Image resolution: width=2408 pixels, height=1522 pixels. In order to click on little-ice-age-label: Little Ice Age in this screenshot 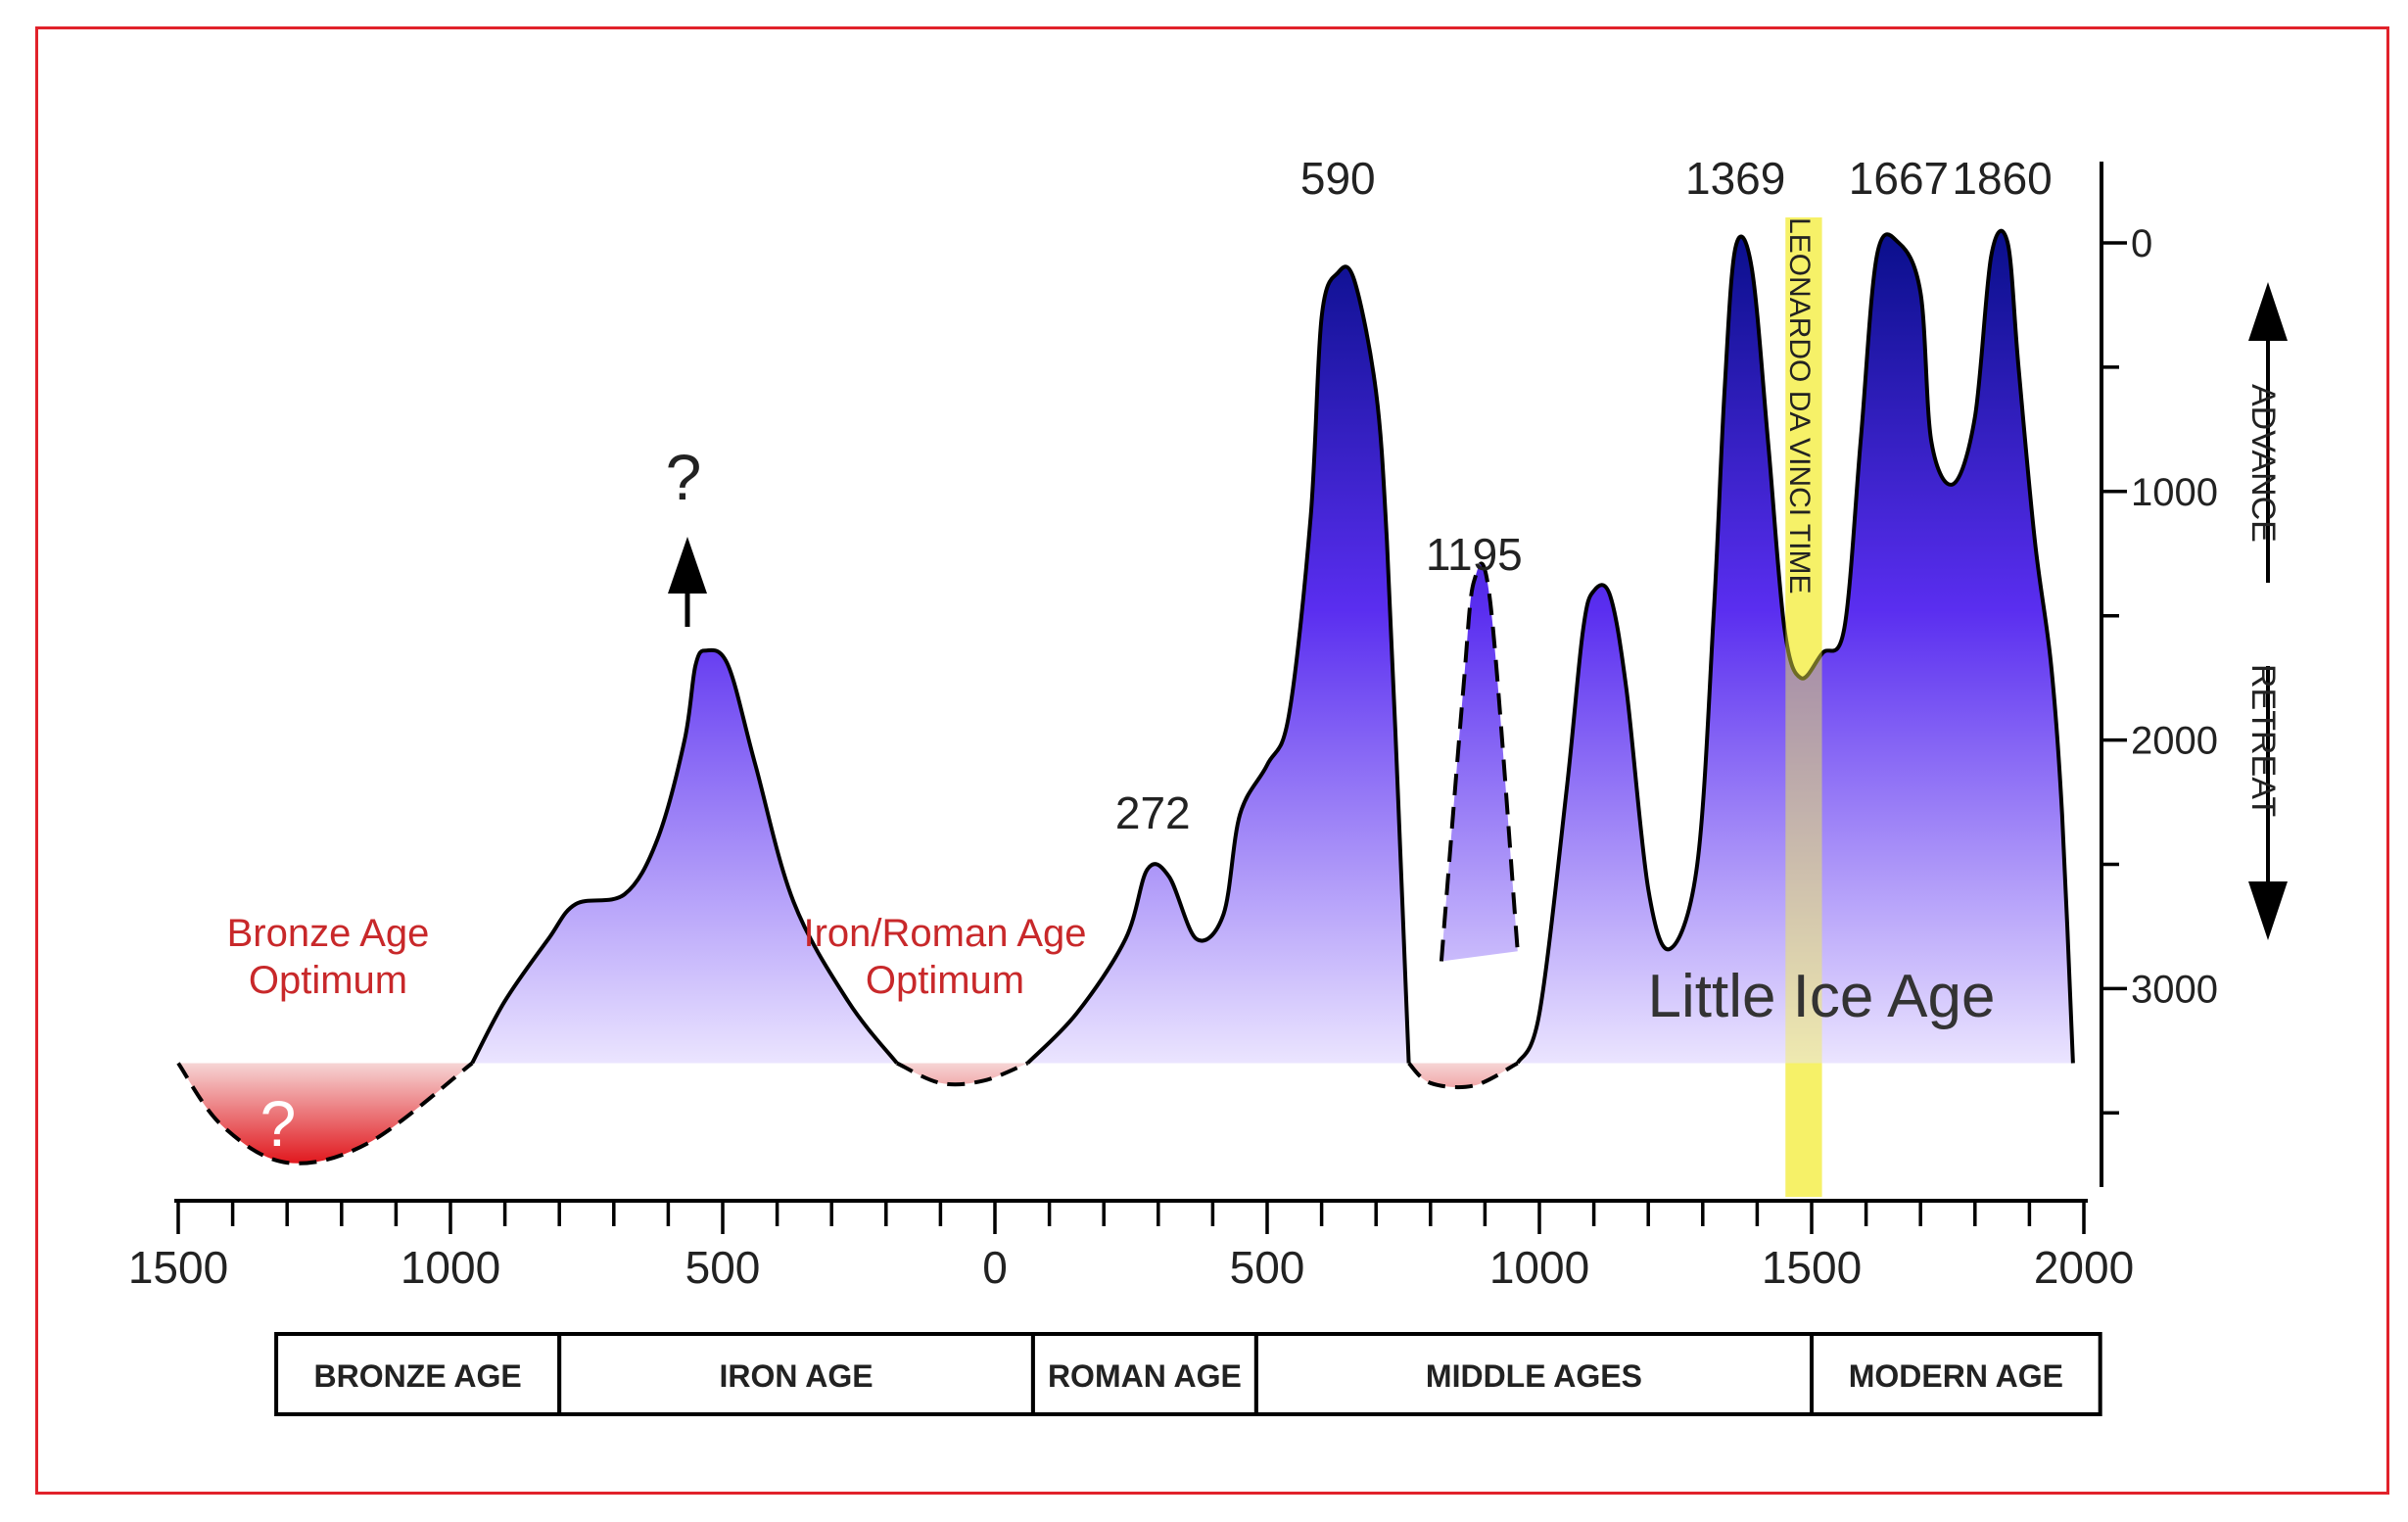, I will do `click(1821, 996)`.